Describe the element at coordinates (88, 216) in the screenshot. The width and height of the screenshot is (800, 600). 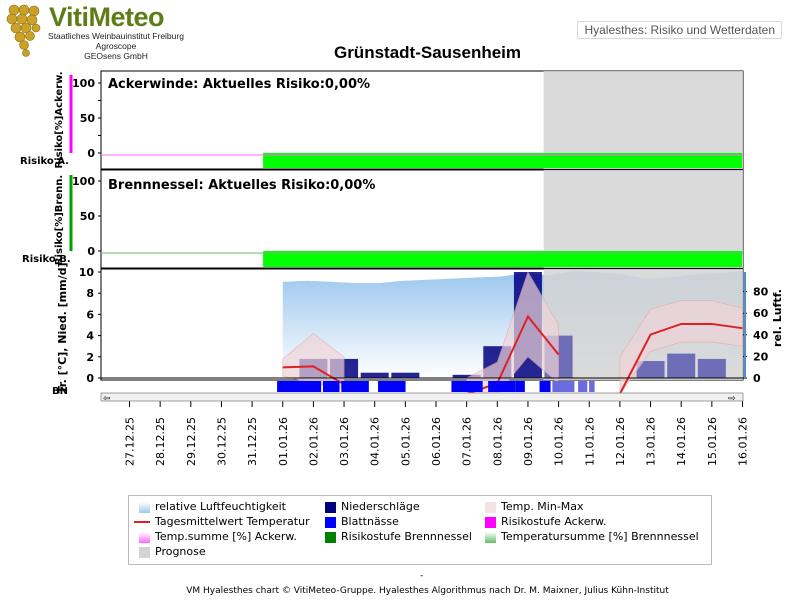
I see `tick-label-b-50: 50` at that location.